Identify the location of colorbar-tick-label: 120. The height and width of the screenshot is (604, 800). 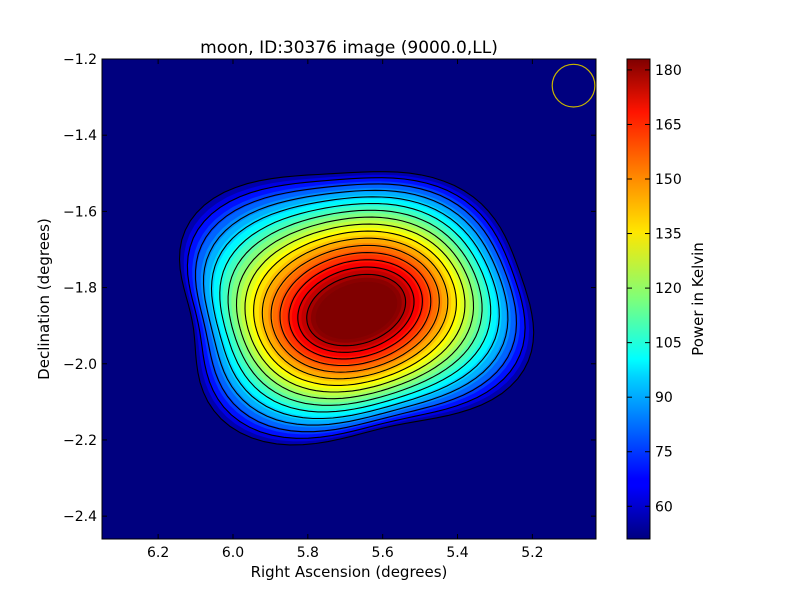
(668, 289).